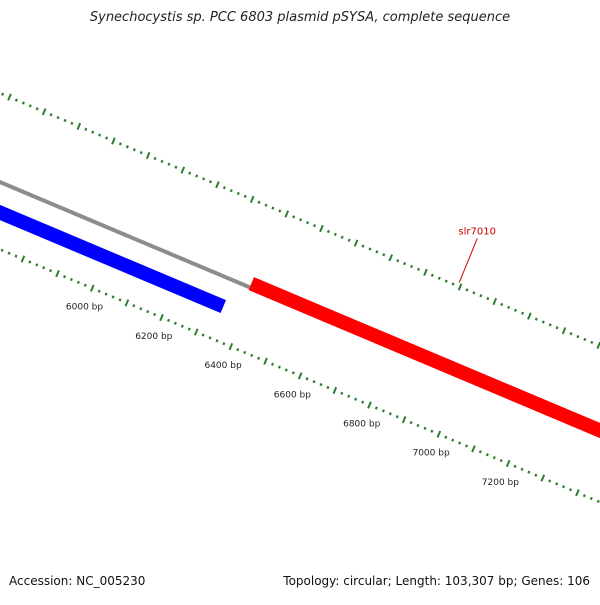 The image size is (600, 605). I want to click on gene-labels: slr7010, so click(477, 255).